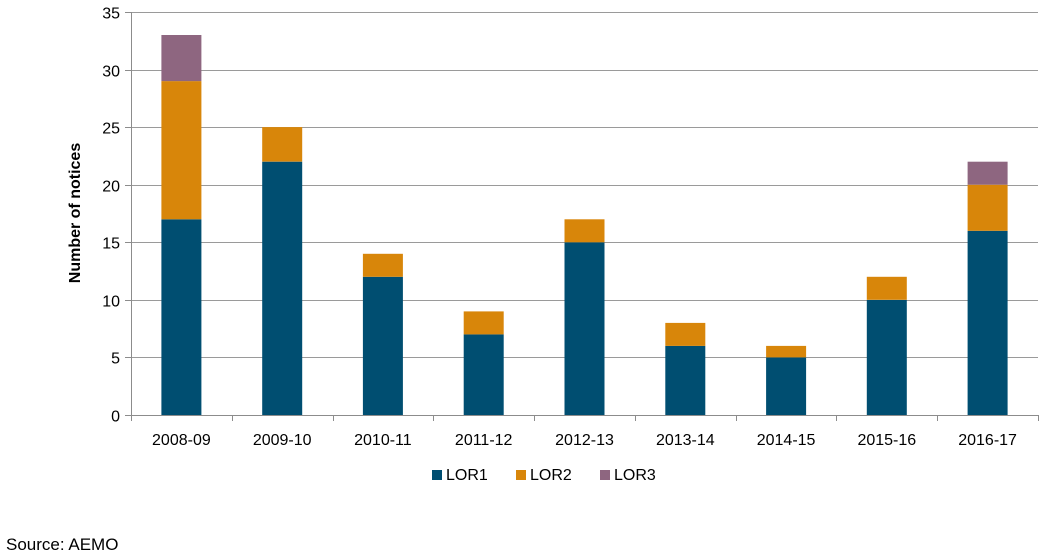  I want to click on y-axis-title: Number of notices, so click(75, 213).